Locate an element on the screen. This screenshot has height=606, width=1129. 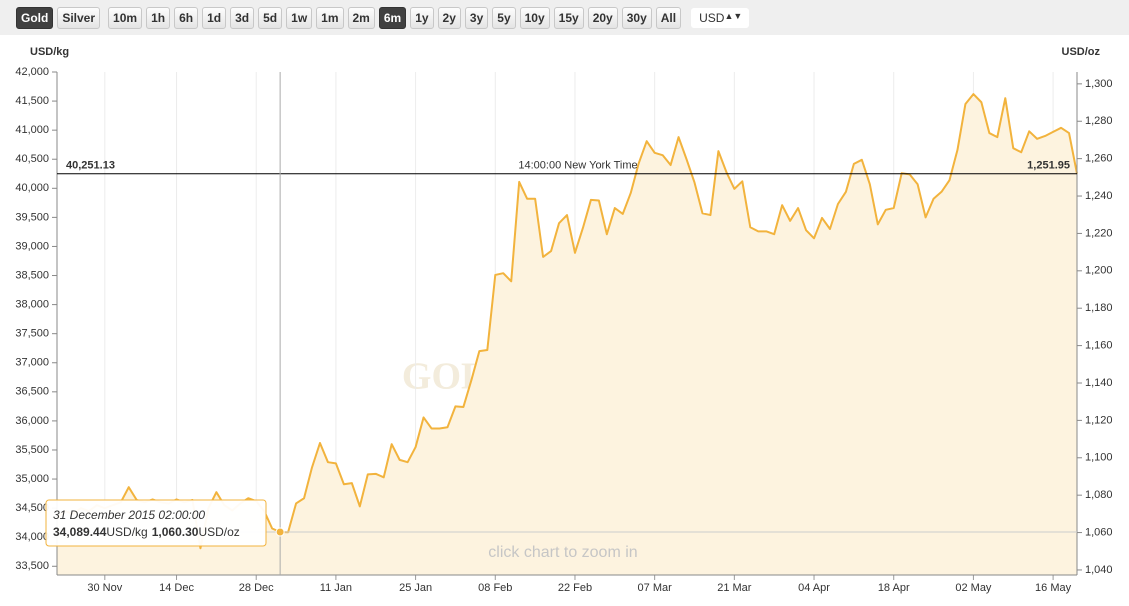
toolbar-button: Gold is located at coordinates (35, 17).